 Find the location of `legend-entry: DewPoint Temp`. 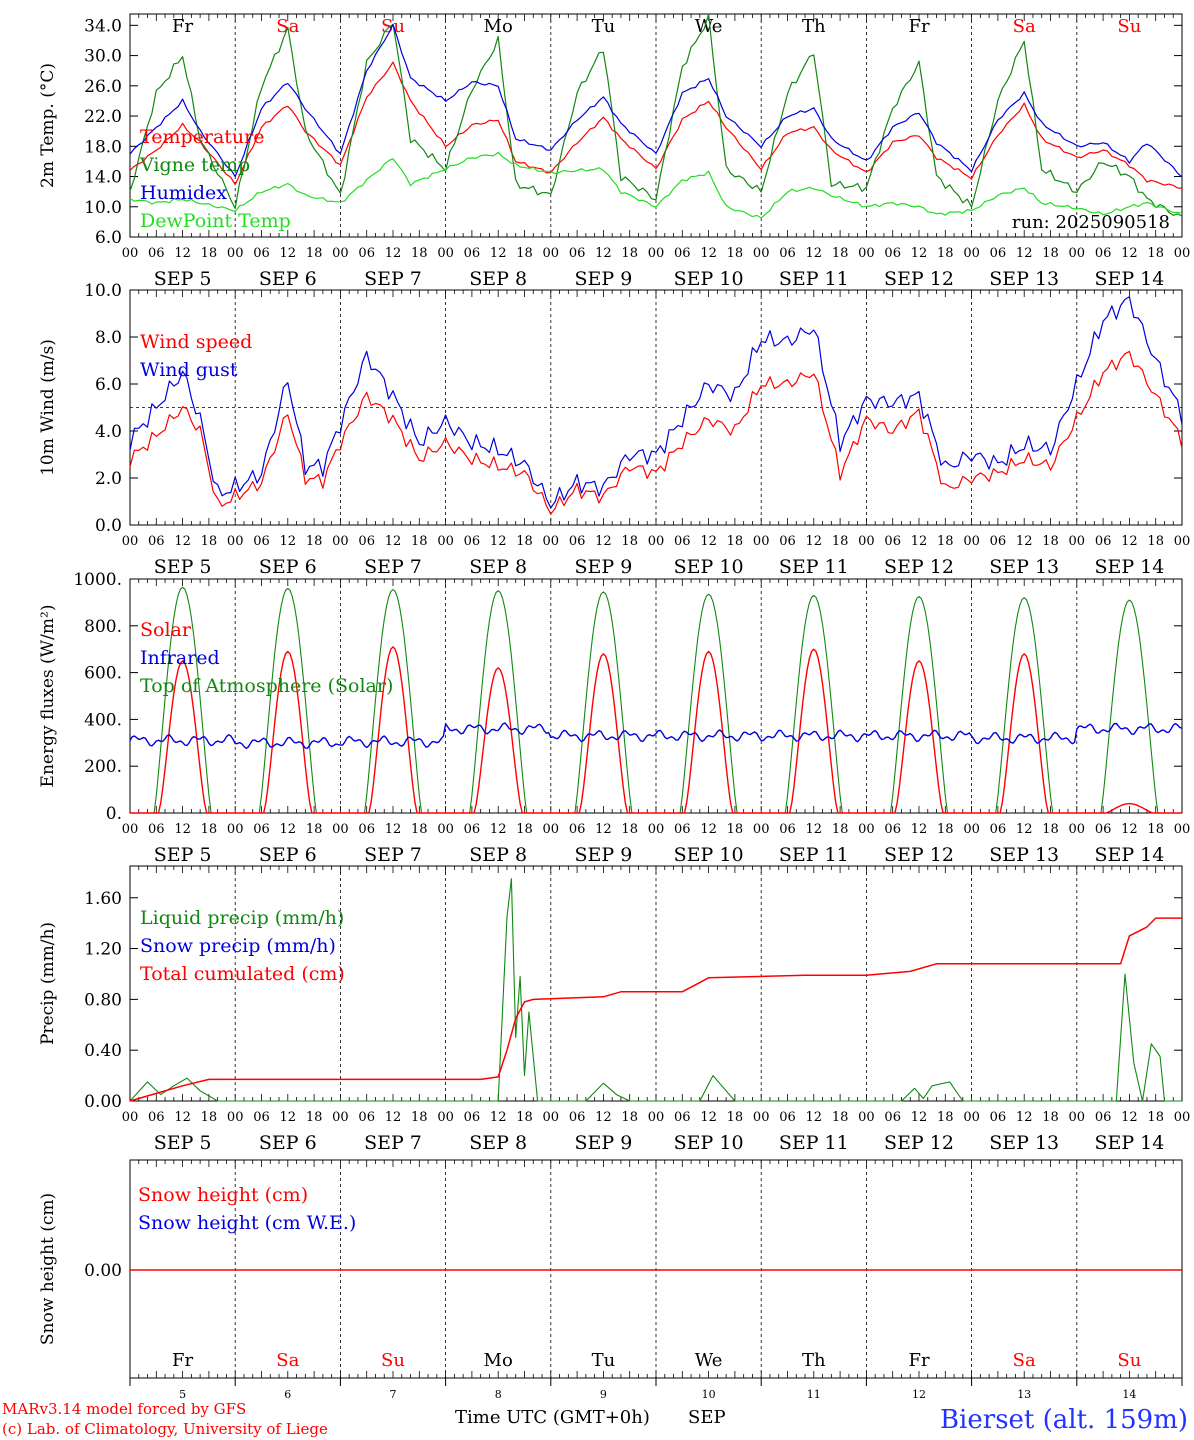

legend-entry: DewPoint Temp is located at coordinates (215, 221).